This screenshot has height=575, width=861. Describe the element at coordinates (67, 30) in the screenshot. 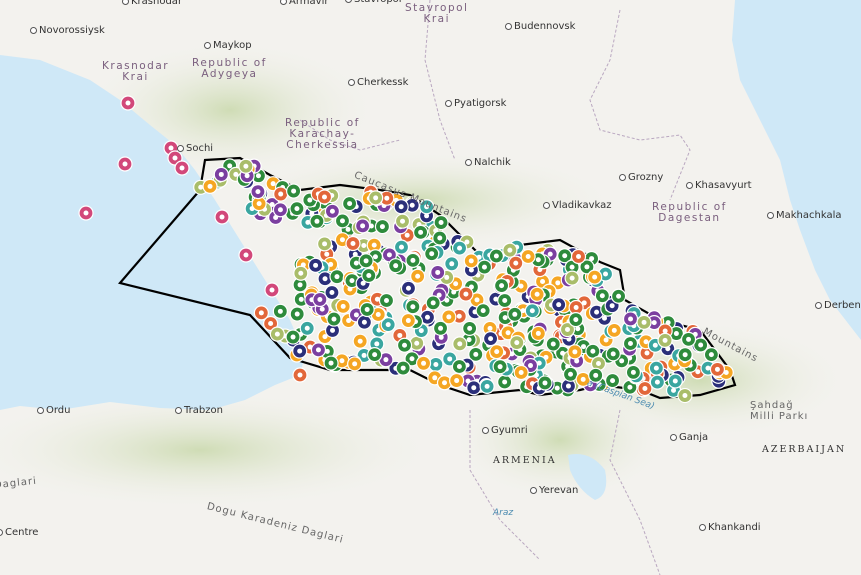

I see `city-label: Novorossiysk` at that location.